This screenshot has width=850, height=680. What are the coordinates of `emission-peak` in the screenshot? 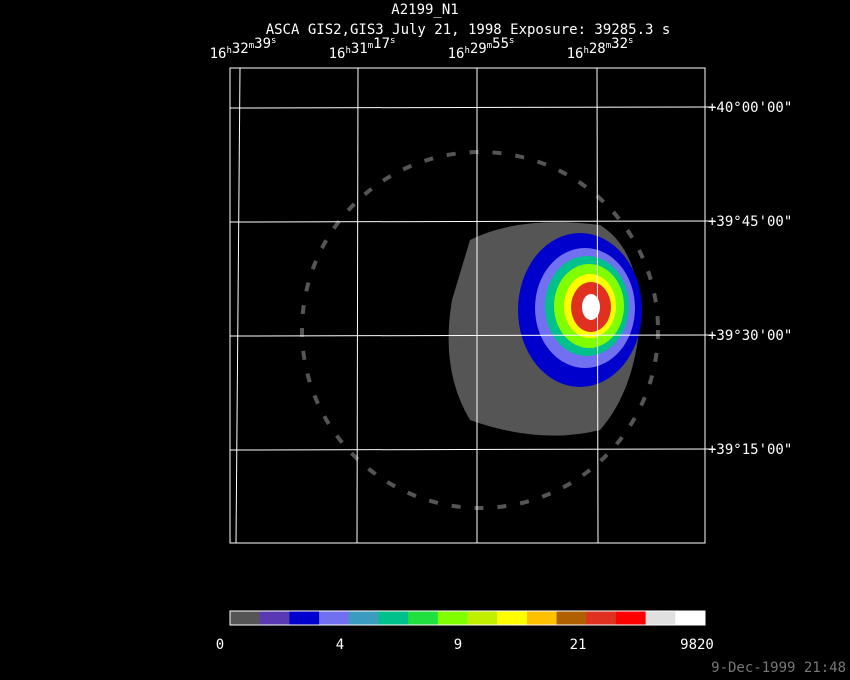 It's located at (591, 307).